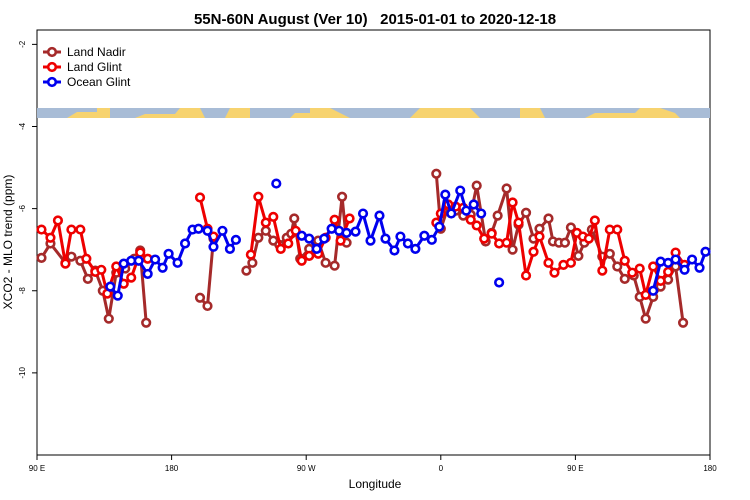  Describe the element at coordinates (22, 126) in the screenshot. I see `y-tick-label: -4` at that location.